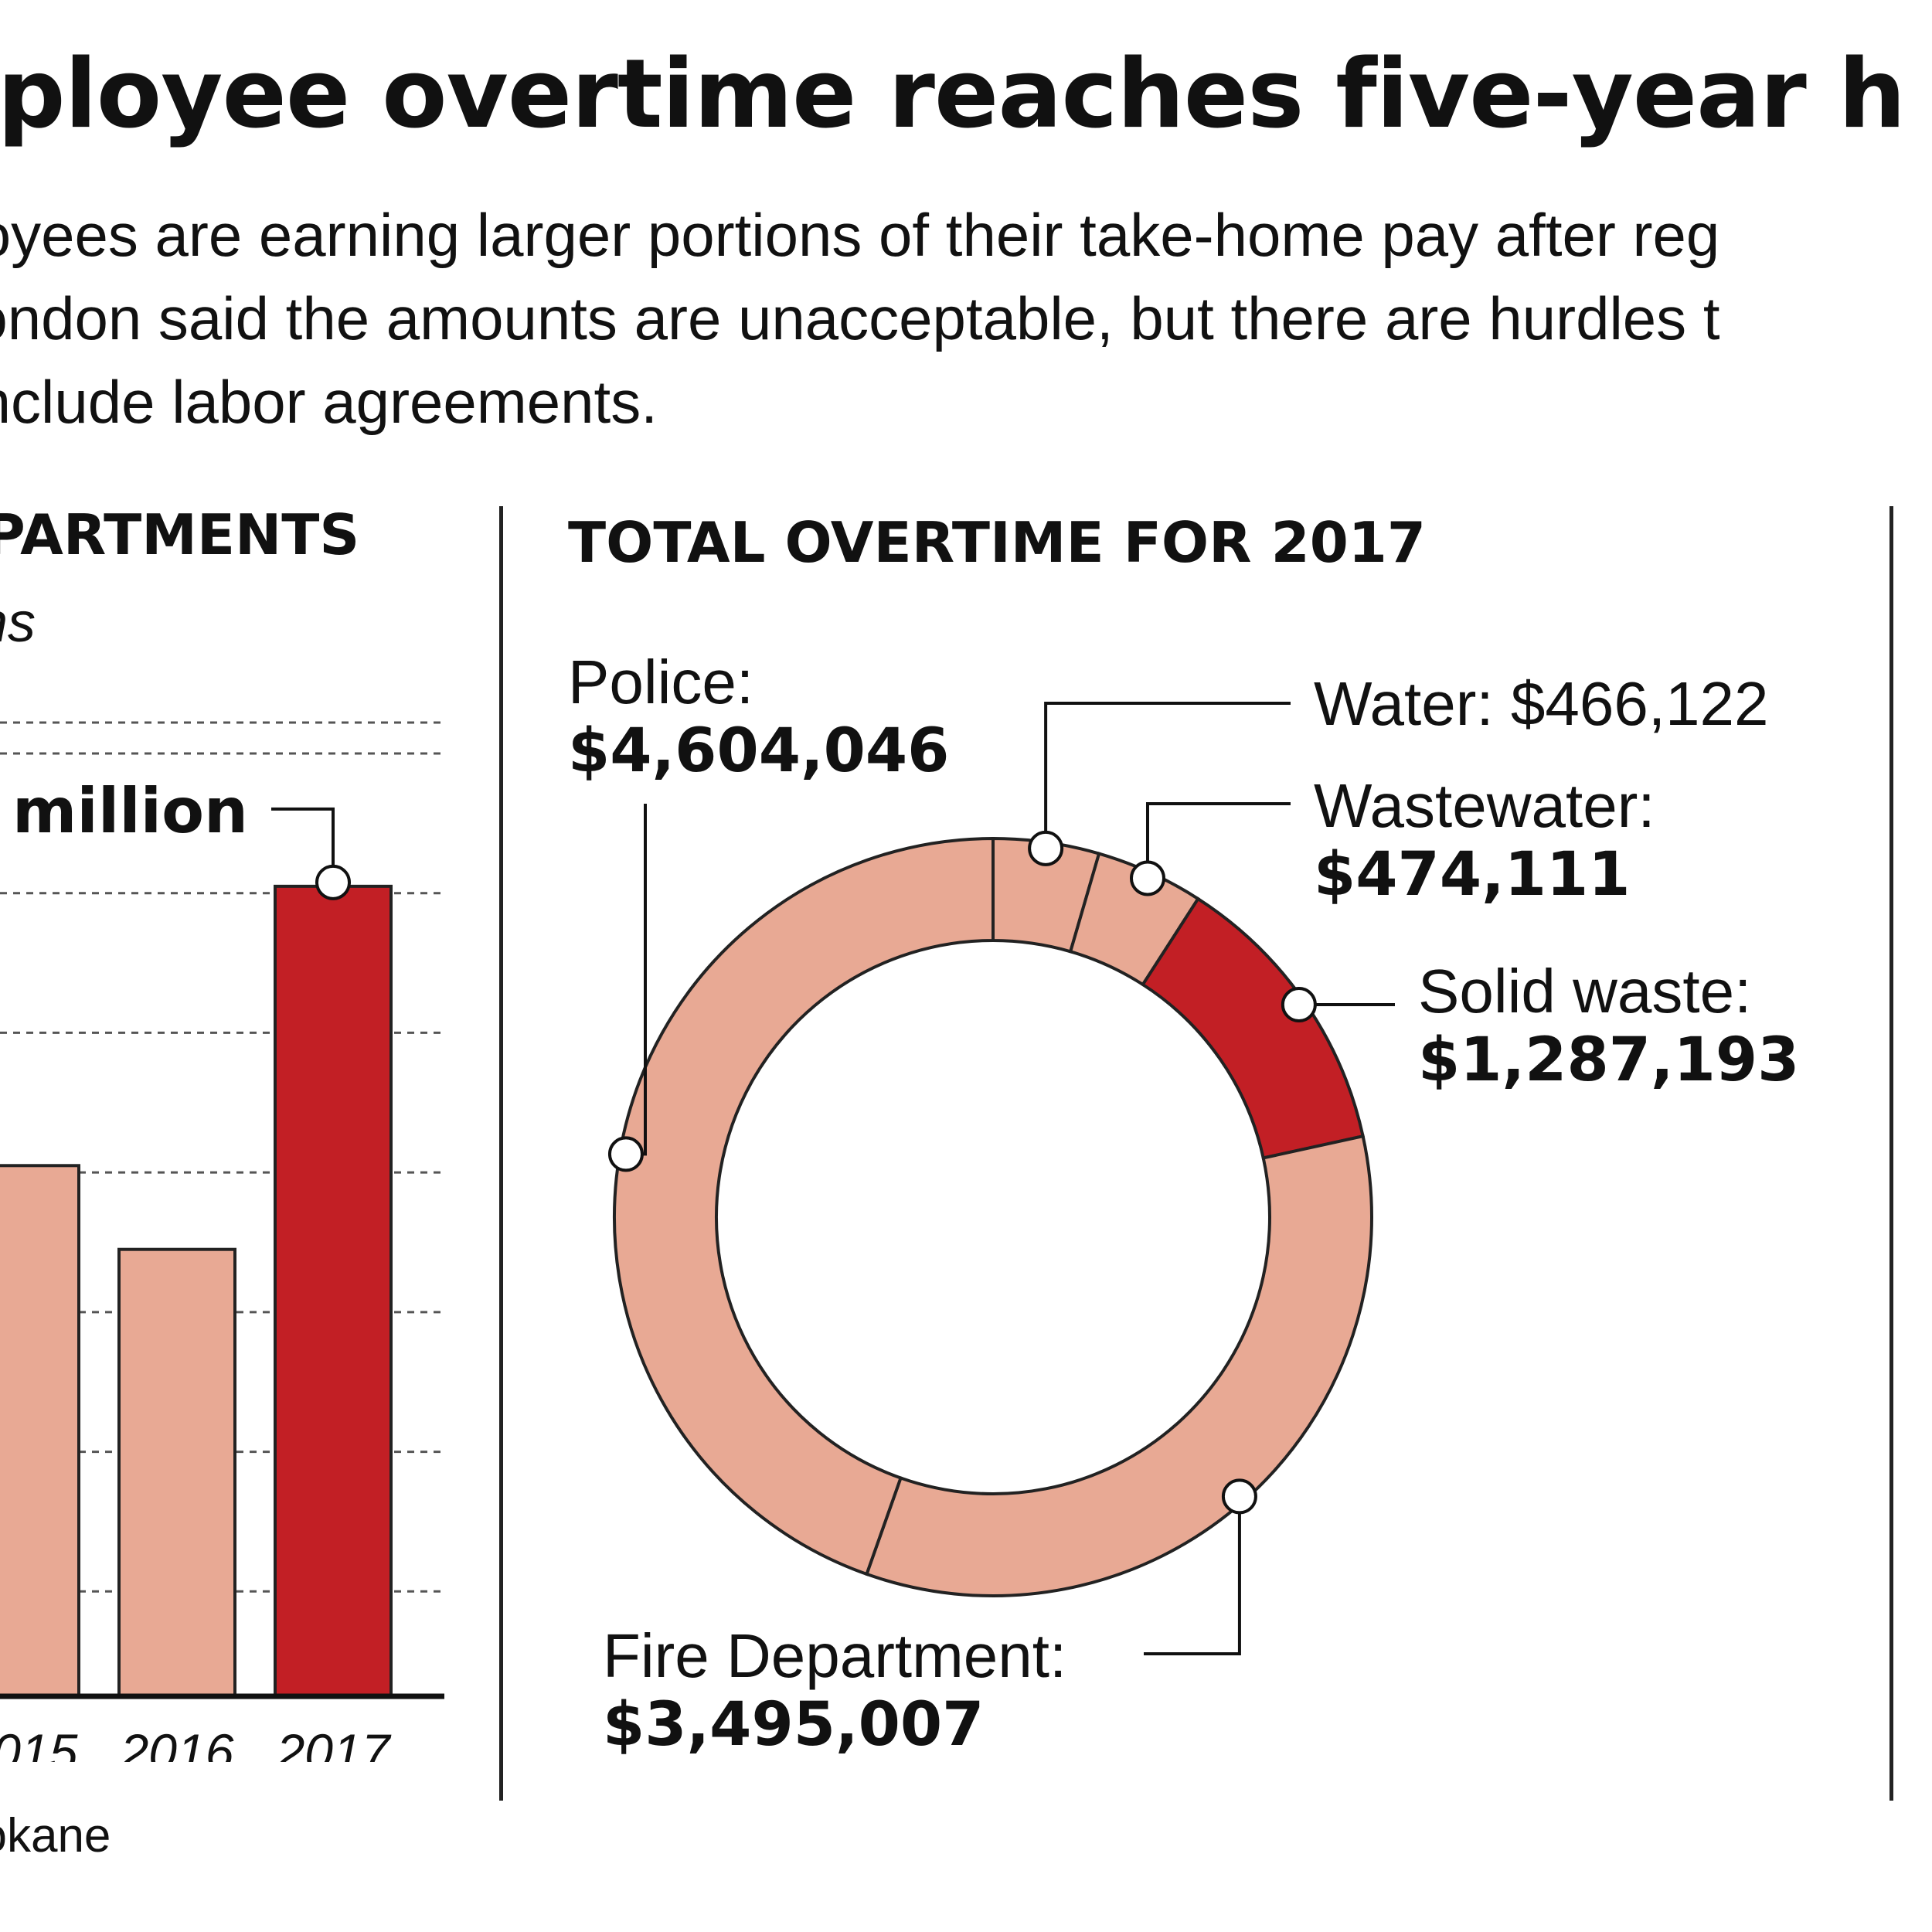 This screenshot has height=1932, width=1932. I want to click on bar-chart: 2015 2016 2017 .9 million, so click(222, 1241).